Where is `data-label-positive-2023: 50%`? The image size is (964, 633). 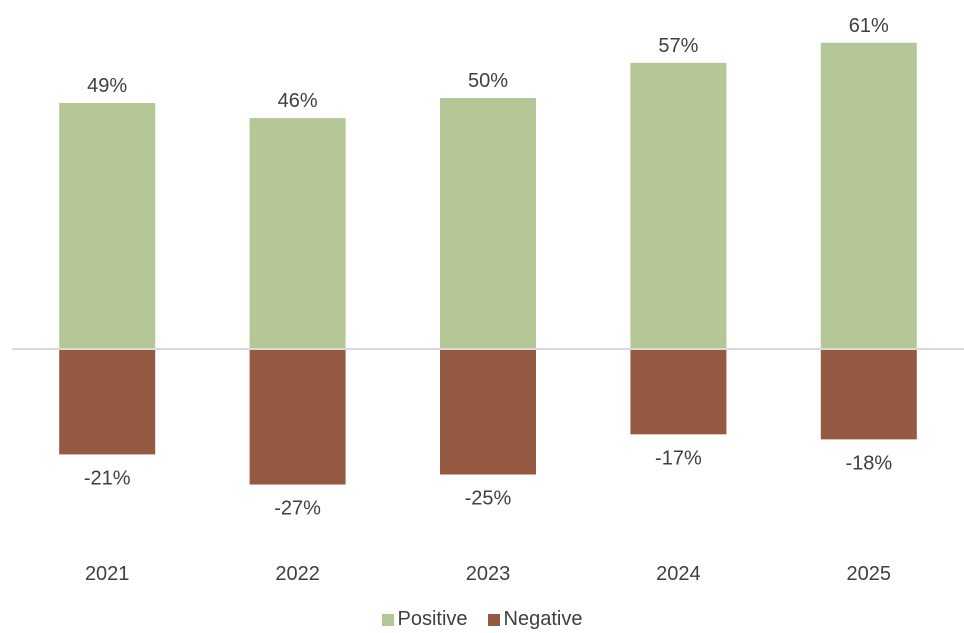 data-label-positive-2023: 50% is located at coordinates (488, 81).